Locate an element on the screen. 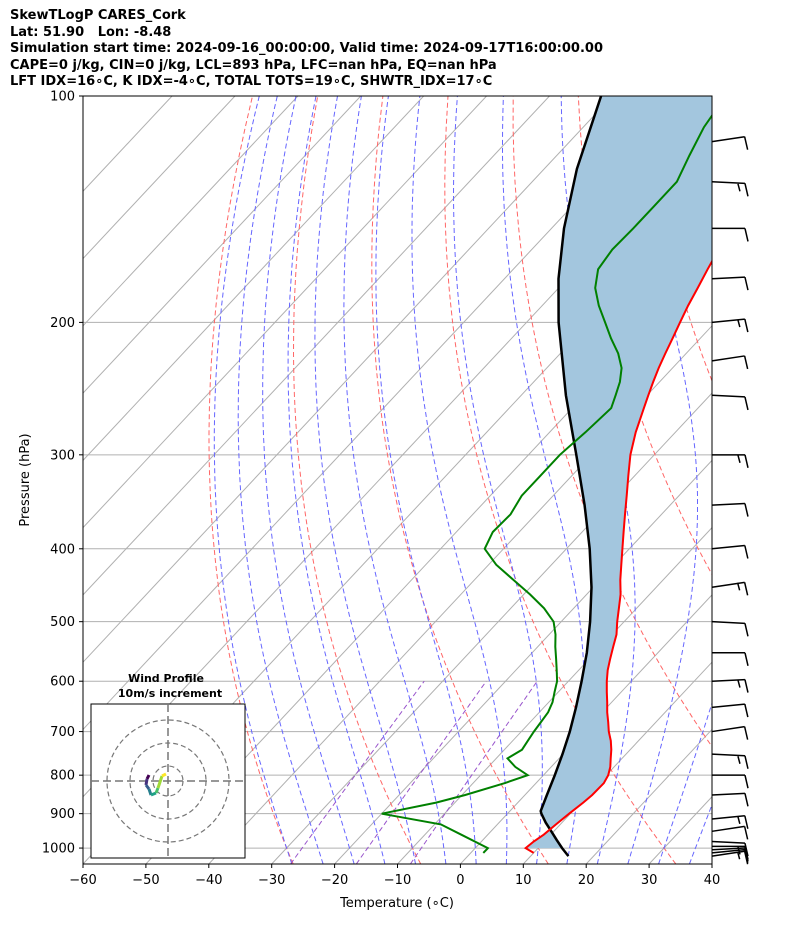  y-tick-label: 900 is located at coordinates (62, 814).